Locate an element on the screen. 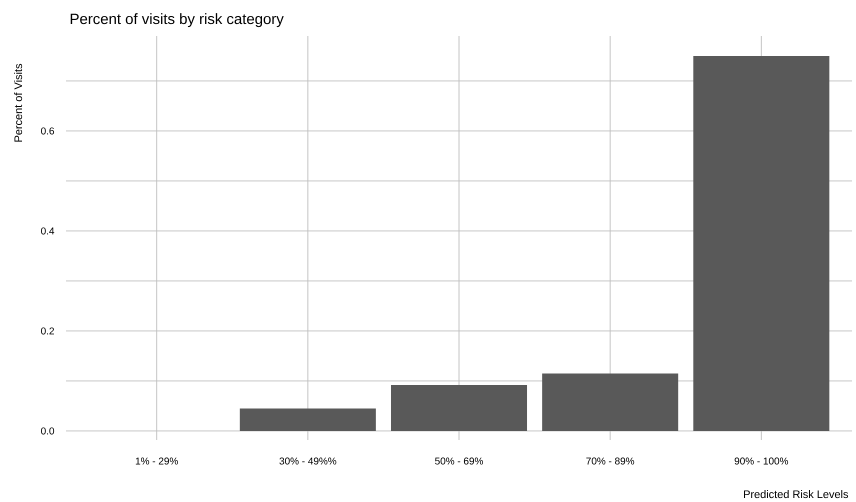  x-tick-label: 1% - 29% is located at coordinates (157, 461).